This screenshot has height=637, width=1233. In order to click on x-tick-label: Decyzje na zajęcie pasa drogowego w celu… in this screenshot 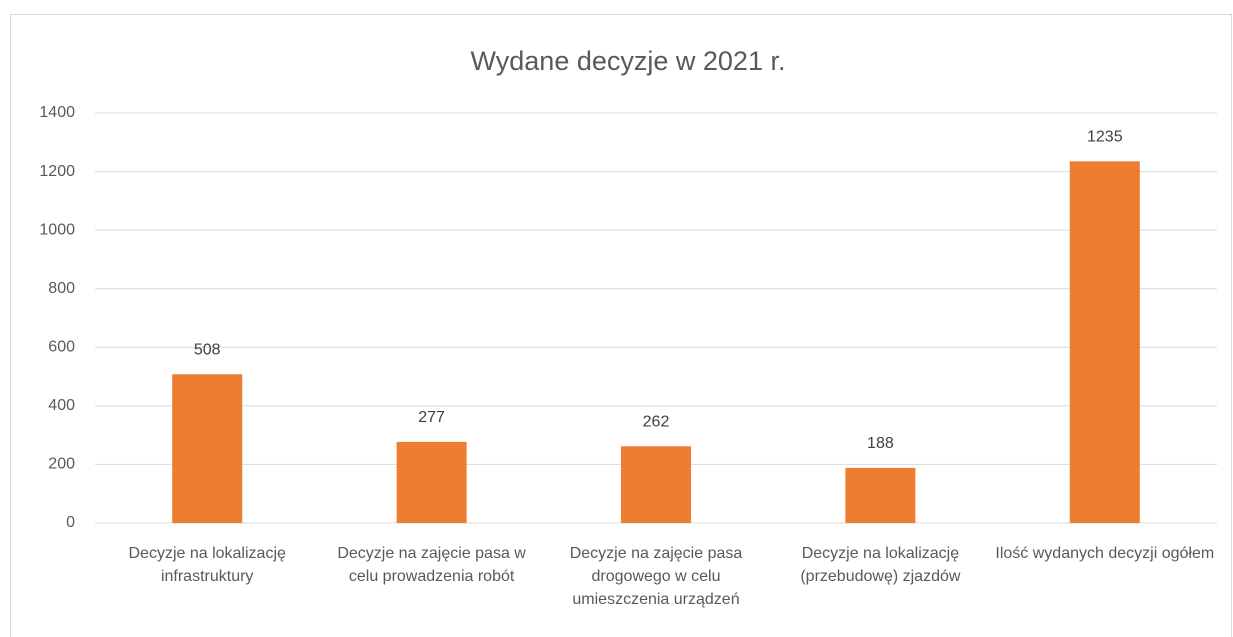, I will do `click(656, 576)`.